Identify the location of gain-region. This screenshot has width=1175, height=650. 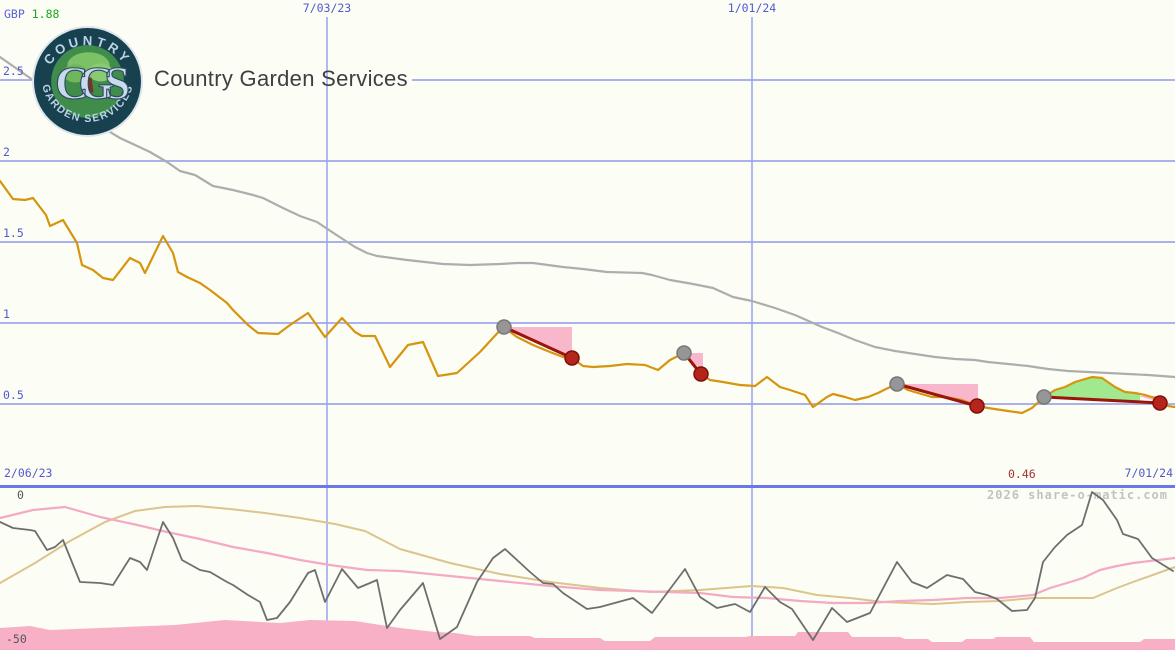
(1092, 389).